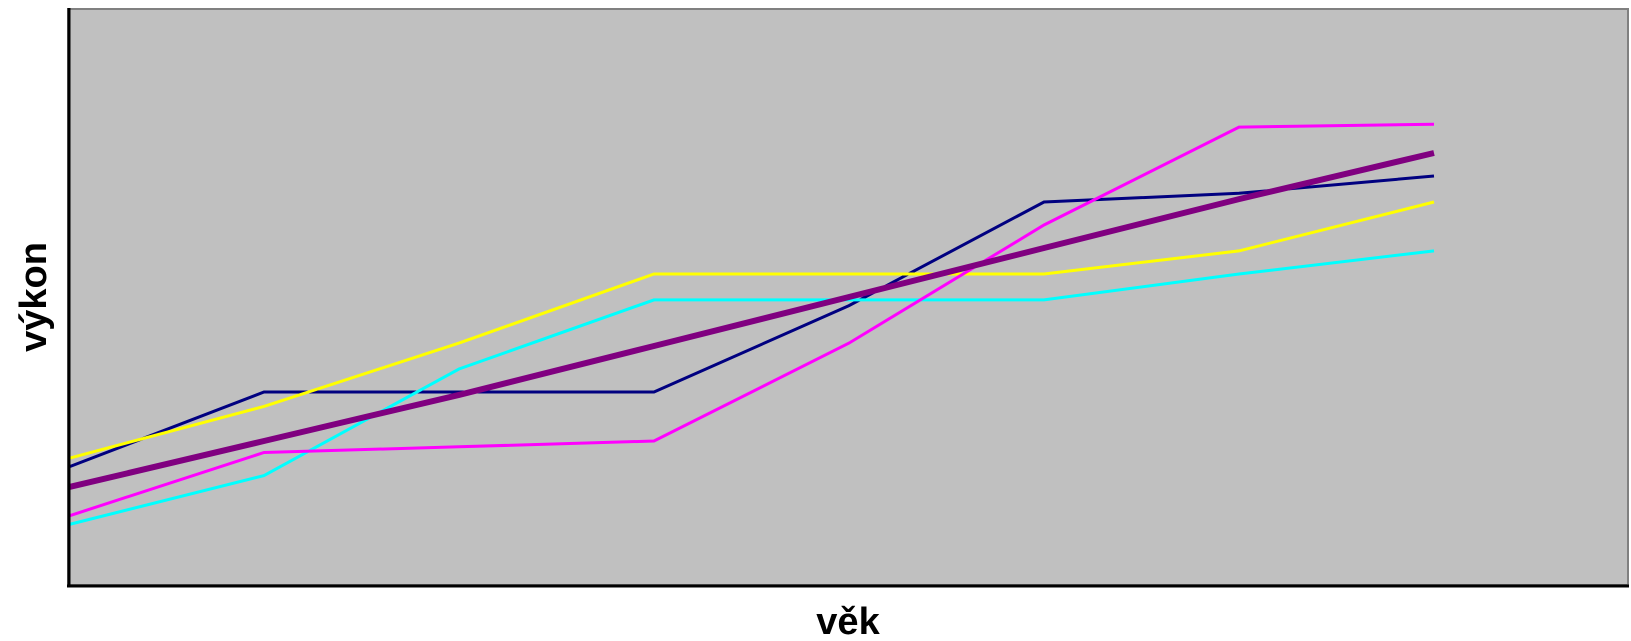 This screenshot has width=1631, height=641. I want to click on y-axis-title: výkon, so click(34, 297).